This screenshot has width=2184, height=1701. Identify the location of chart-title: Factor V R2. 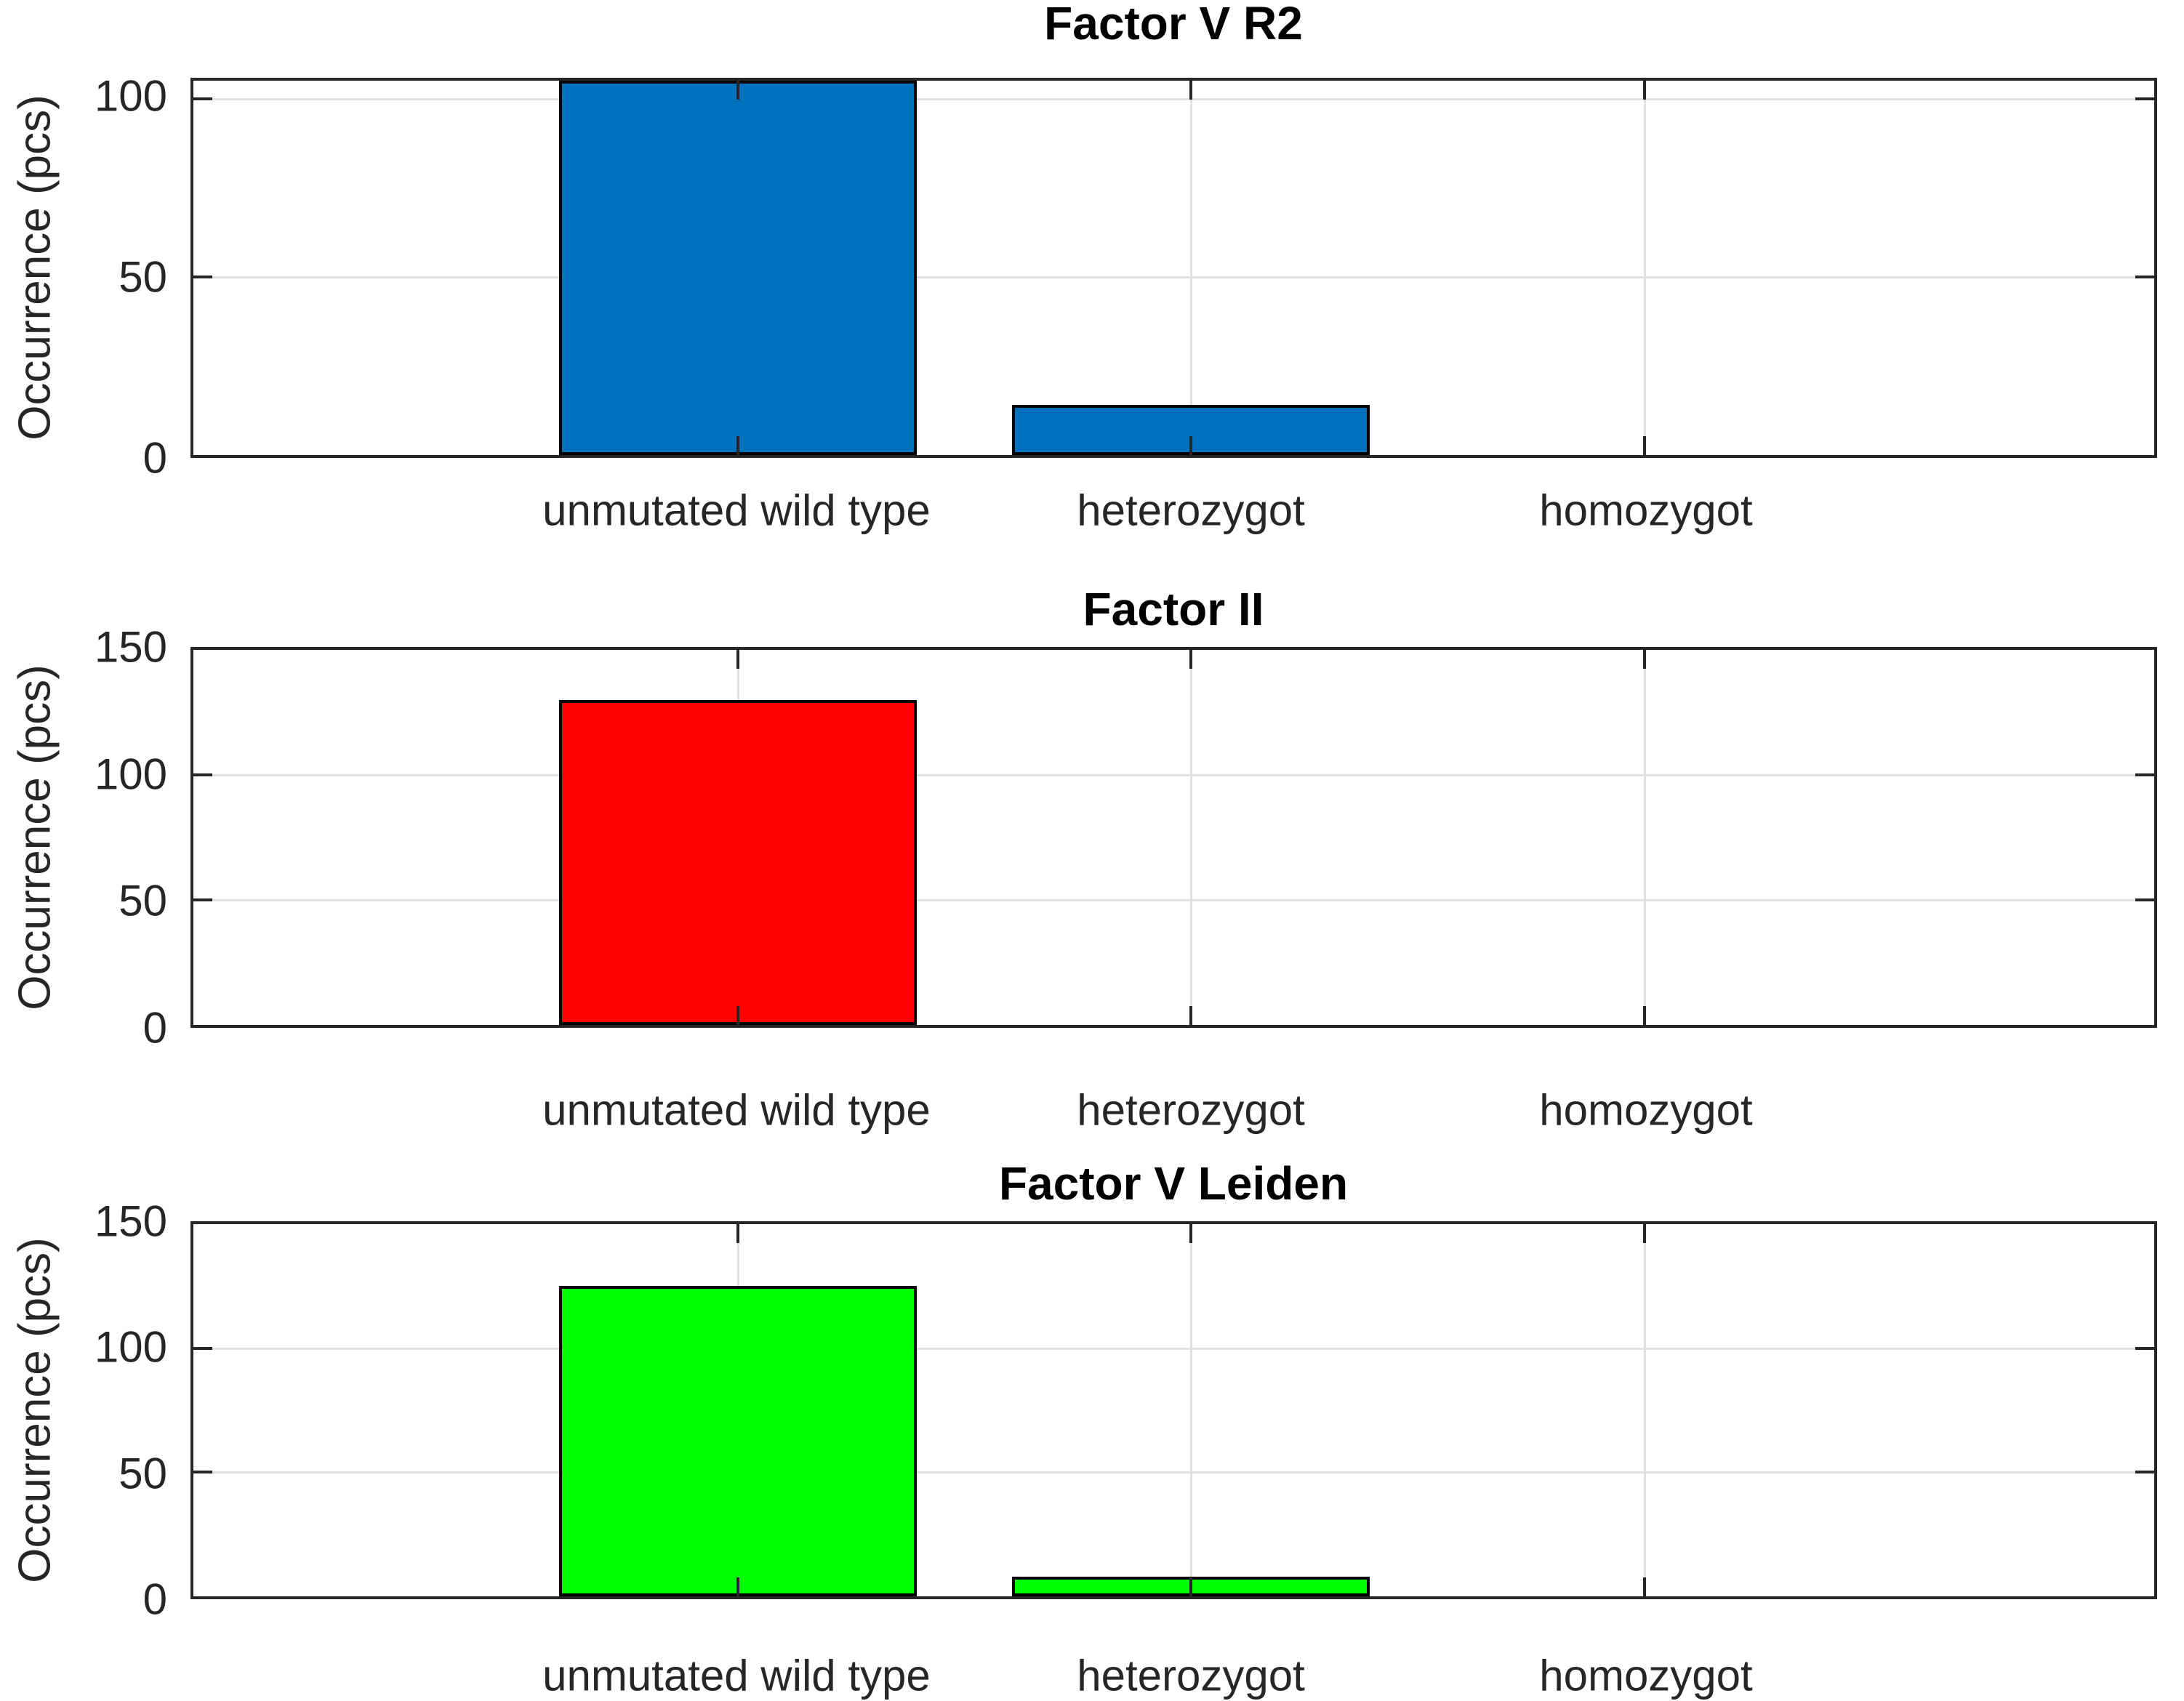
(1173, 24).